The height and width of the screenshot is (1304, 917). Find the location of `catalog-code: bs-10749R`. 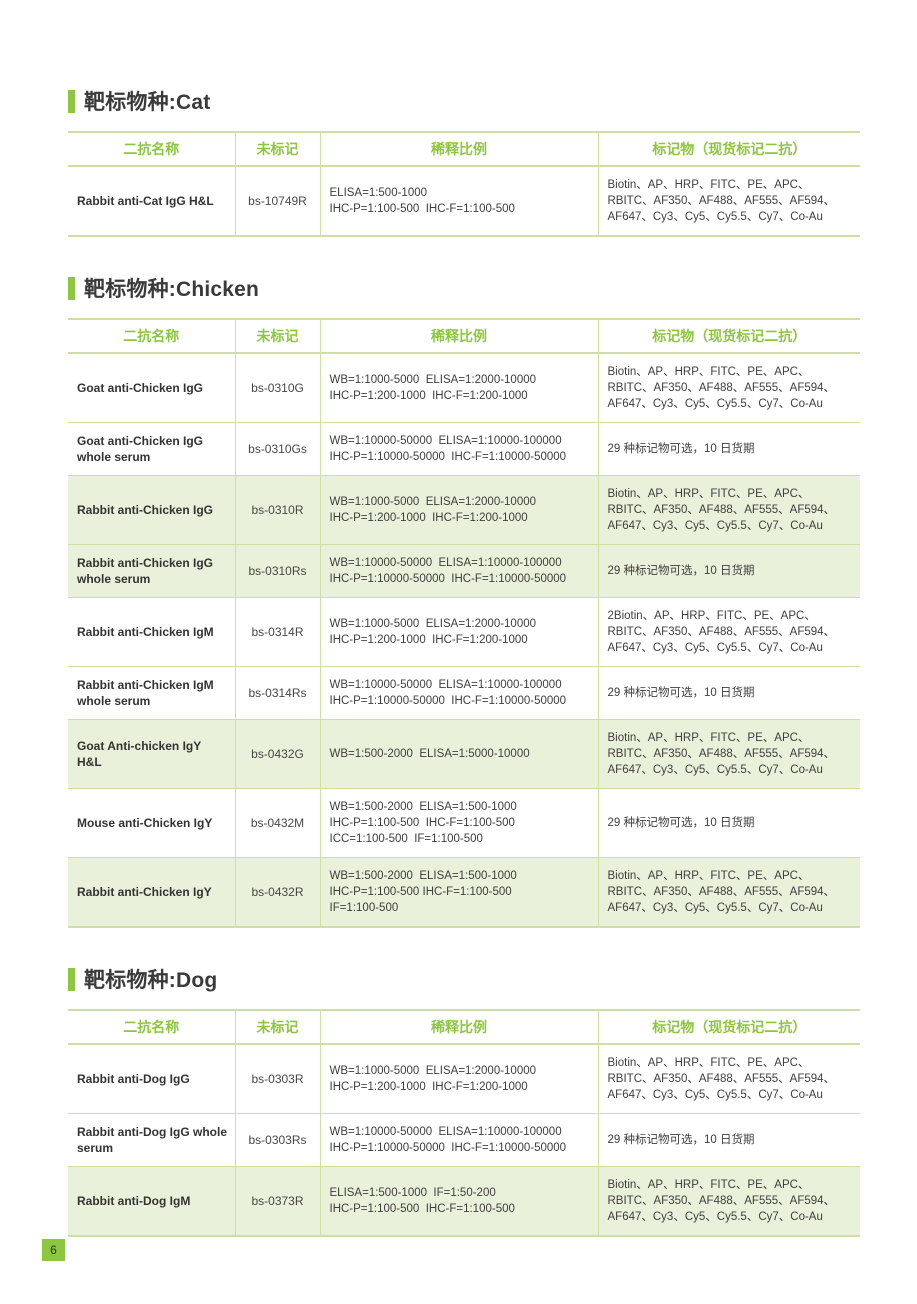

catalog-code: bs-10749R is located at coordinates (277, 201).